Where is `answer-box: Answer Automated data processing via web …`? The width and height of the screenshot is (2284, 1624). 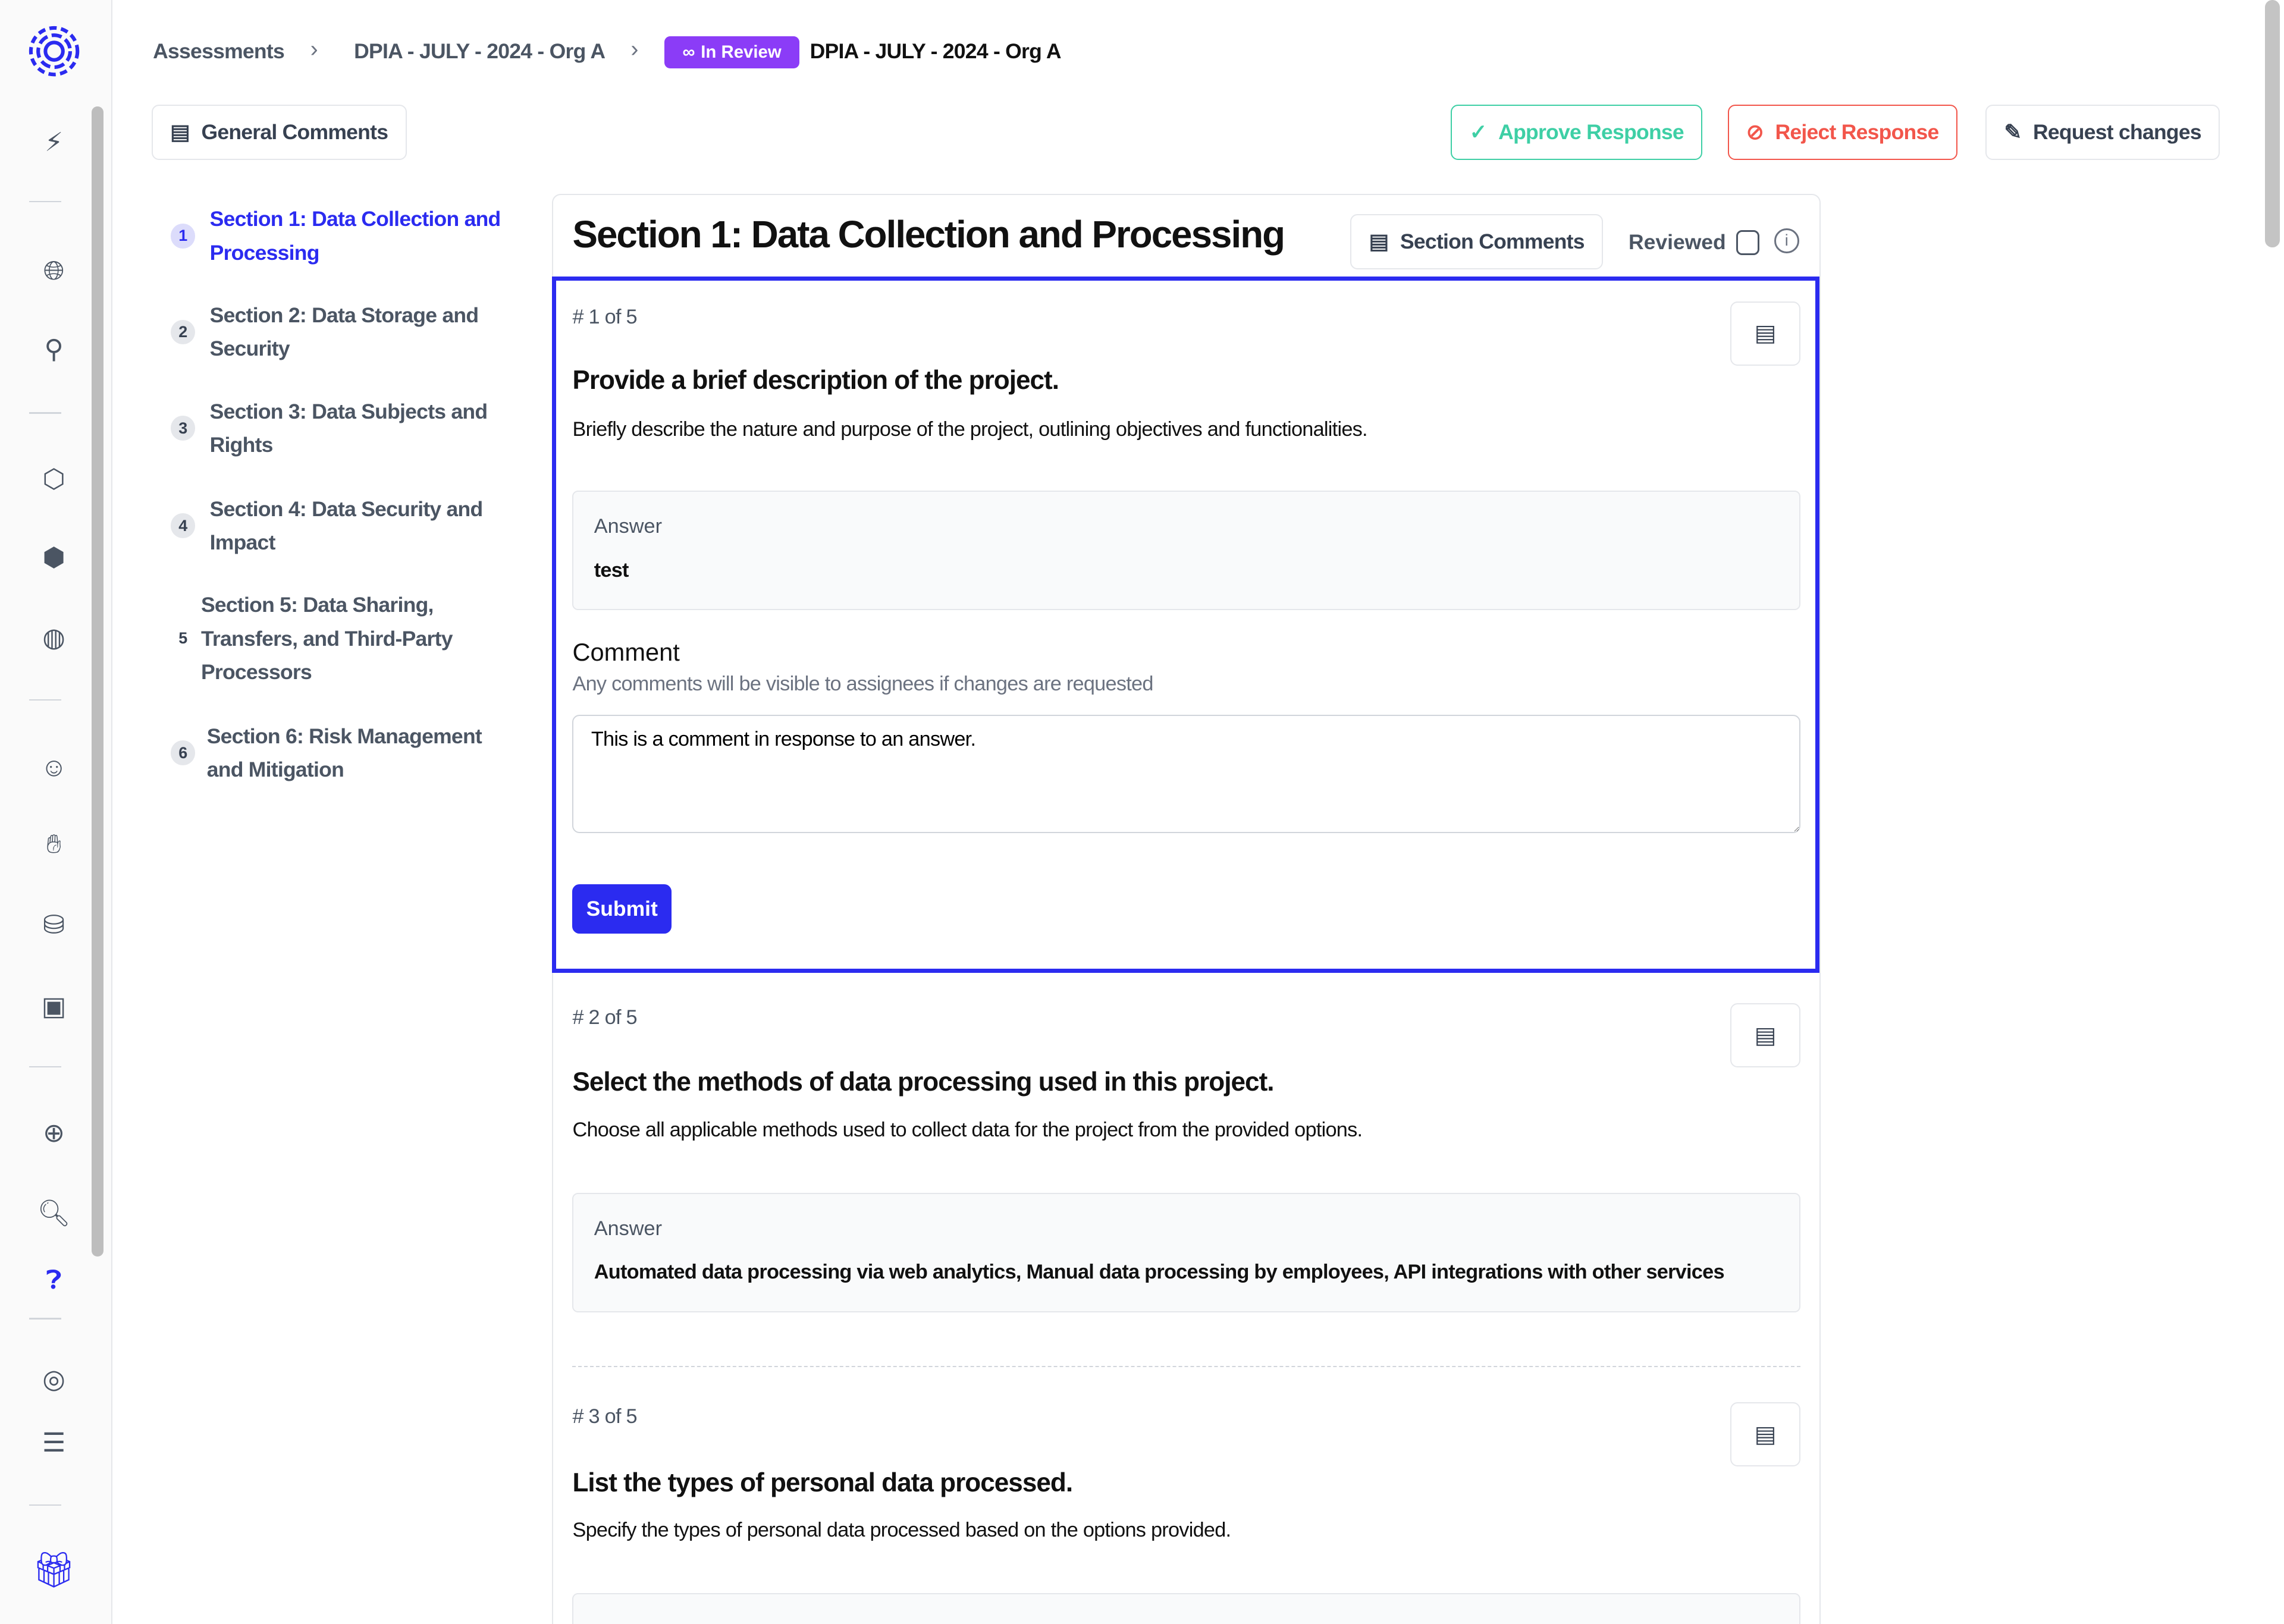 answer-box: Answer Automated data processing via web … is located at coordinates (1186, 1252).